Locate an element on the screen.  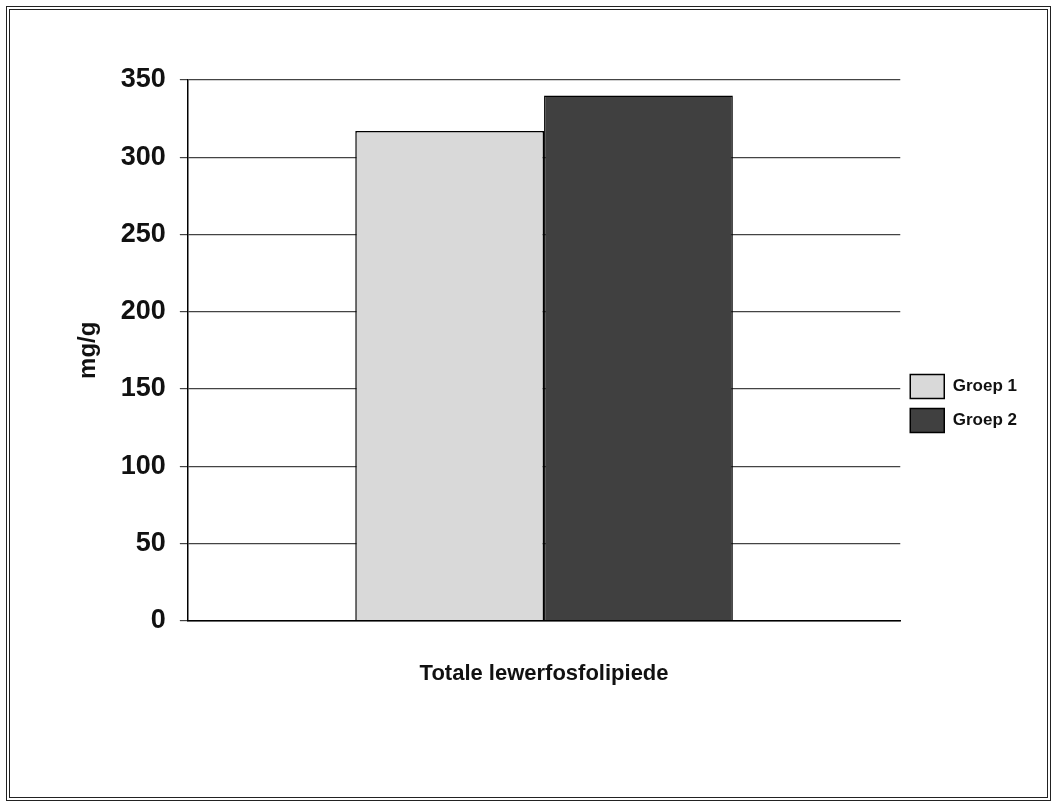
x-tick-label: Totale lewerfosfolipiede is located at coordinates (544, 672).